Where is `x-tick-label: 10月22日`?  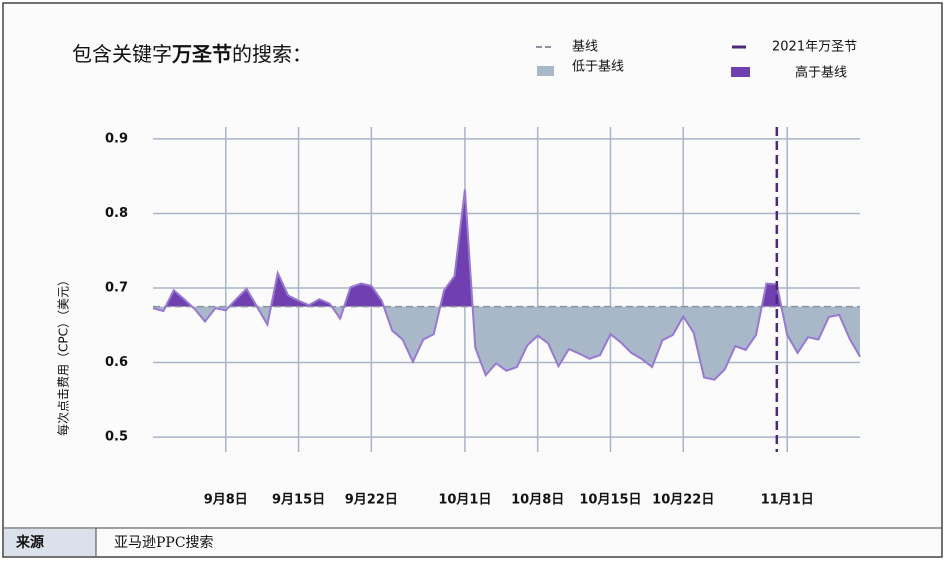 x-tick-label: 10月22日 is located at coordinates (683, 500).